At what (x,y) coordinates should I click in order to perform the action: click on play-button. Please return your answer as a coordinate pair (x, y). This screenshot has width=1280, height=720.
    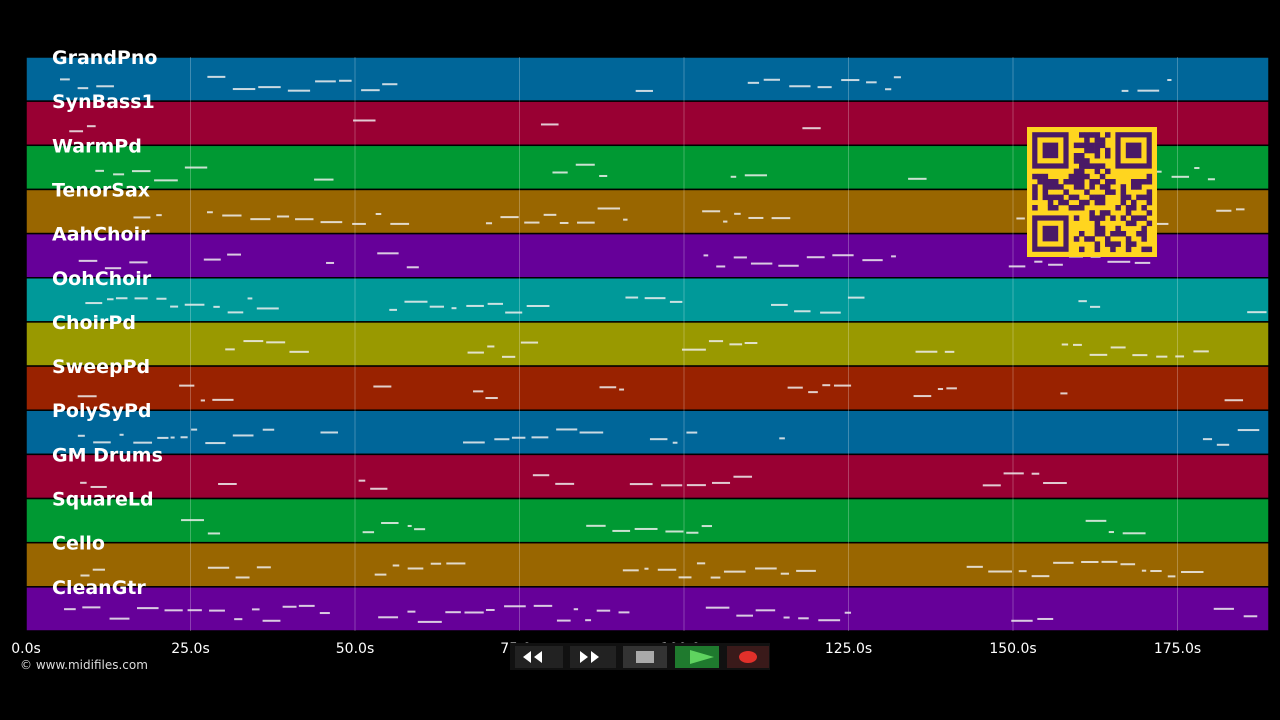
    Looking at the image, I should click on (697, 657).